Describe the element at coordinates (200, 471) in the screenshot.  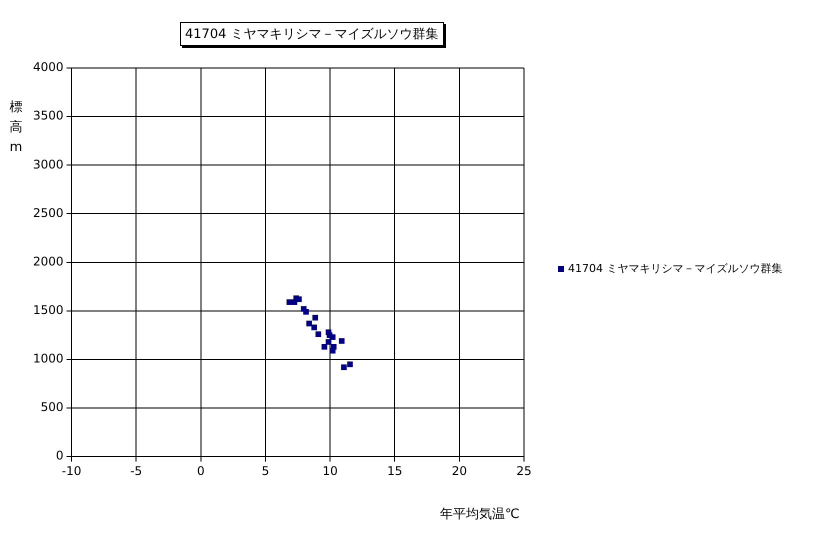
I see `x-tick-label: 0` at that location.